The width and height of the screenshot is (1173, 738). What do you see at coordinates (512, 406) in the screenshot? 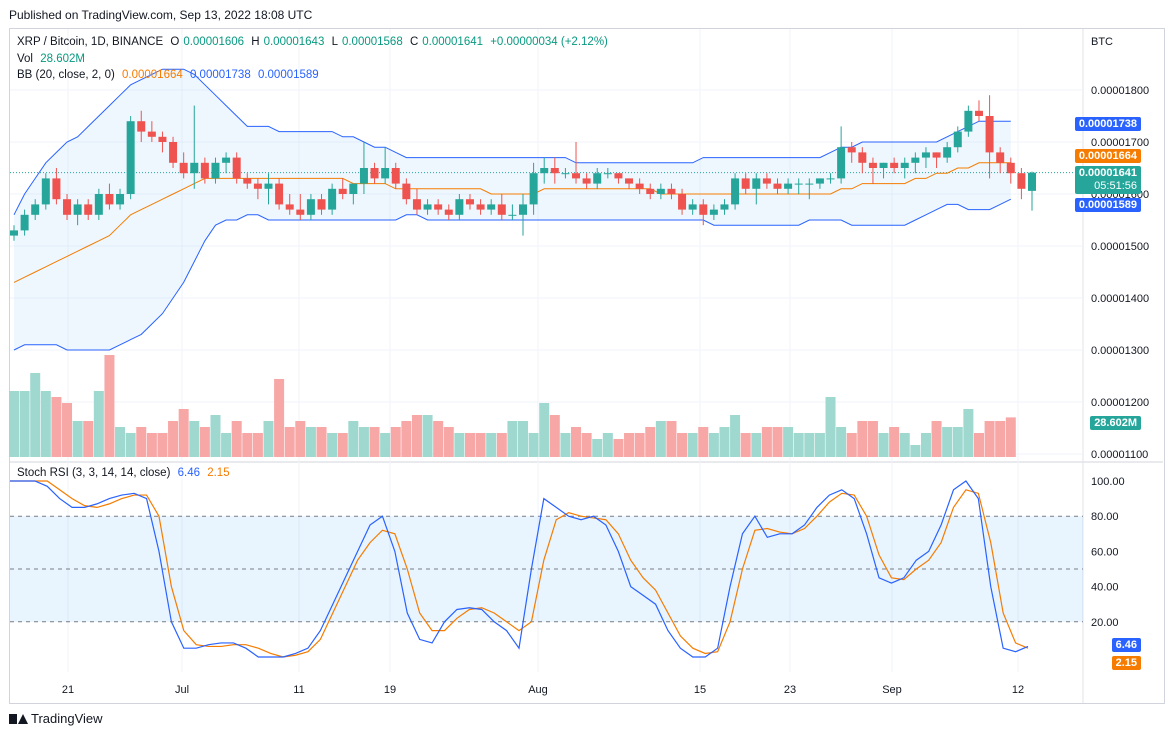
I see `volume-bars` at bounding box center [512, 406].